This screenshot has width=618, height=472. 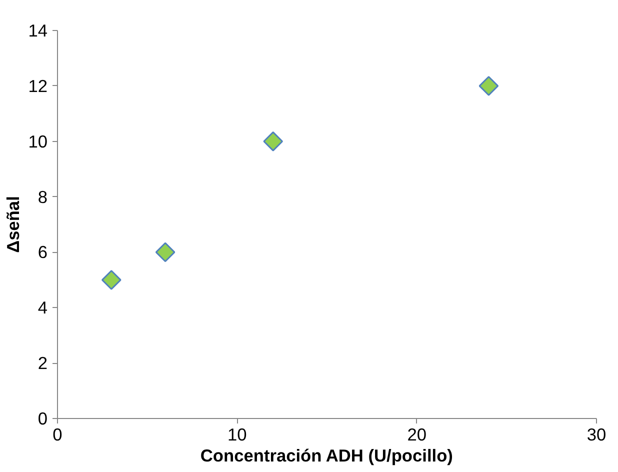 I want to click on x-tick-label: 30, so click(x=596, y=434).